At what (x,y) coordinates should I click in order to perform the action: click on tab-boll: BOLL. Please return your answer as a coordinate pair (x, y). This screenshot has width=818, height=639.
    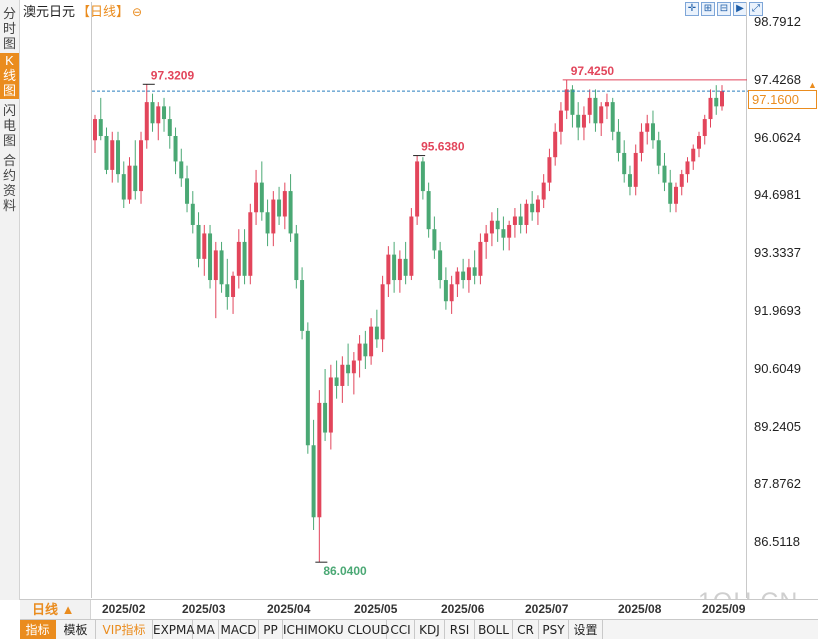
    Looking at the image, I should click on (494, 629).